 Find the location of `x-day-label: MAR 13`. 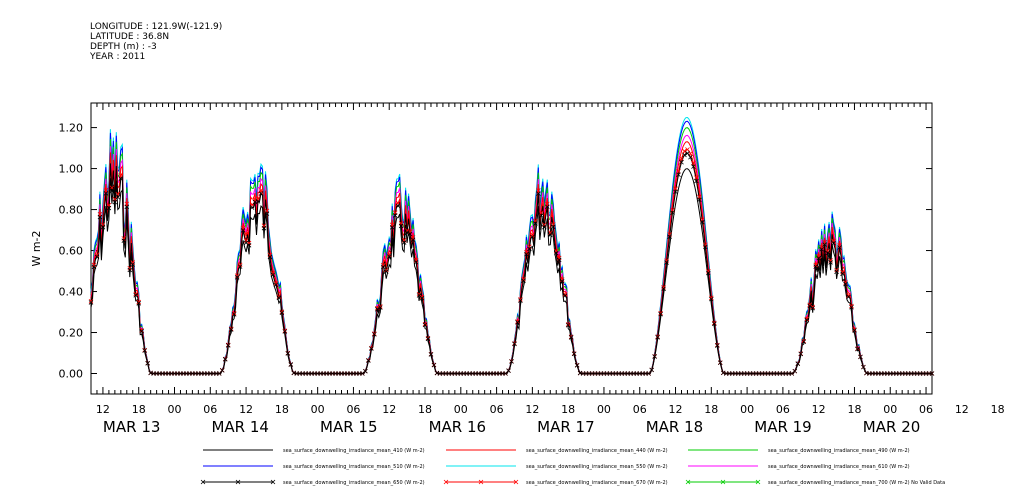

x-day-label: MAR 13 is located at coordinates (131, 427).